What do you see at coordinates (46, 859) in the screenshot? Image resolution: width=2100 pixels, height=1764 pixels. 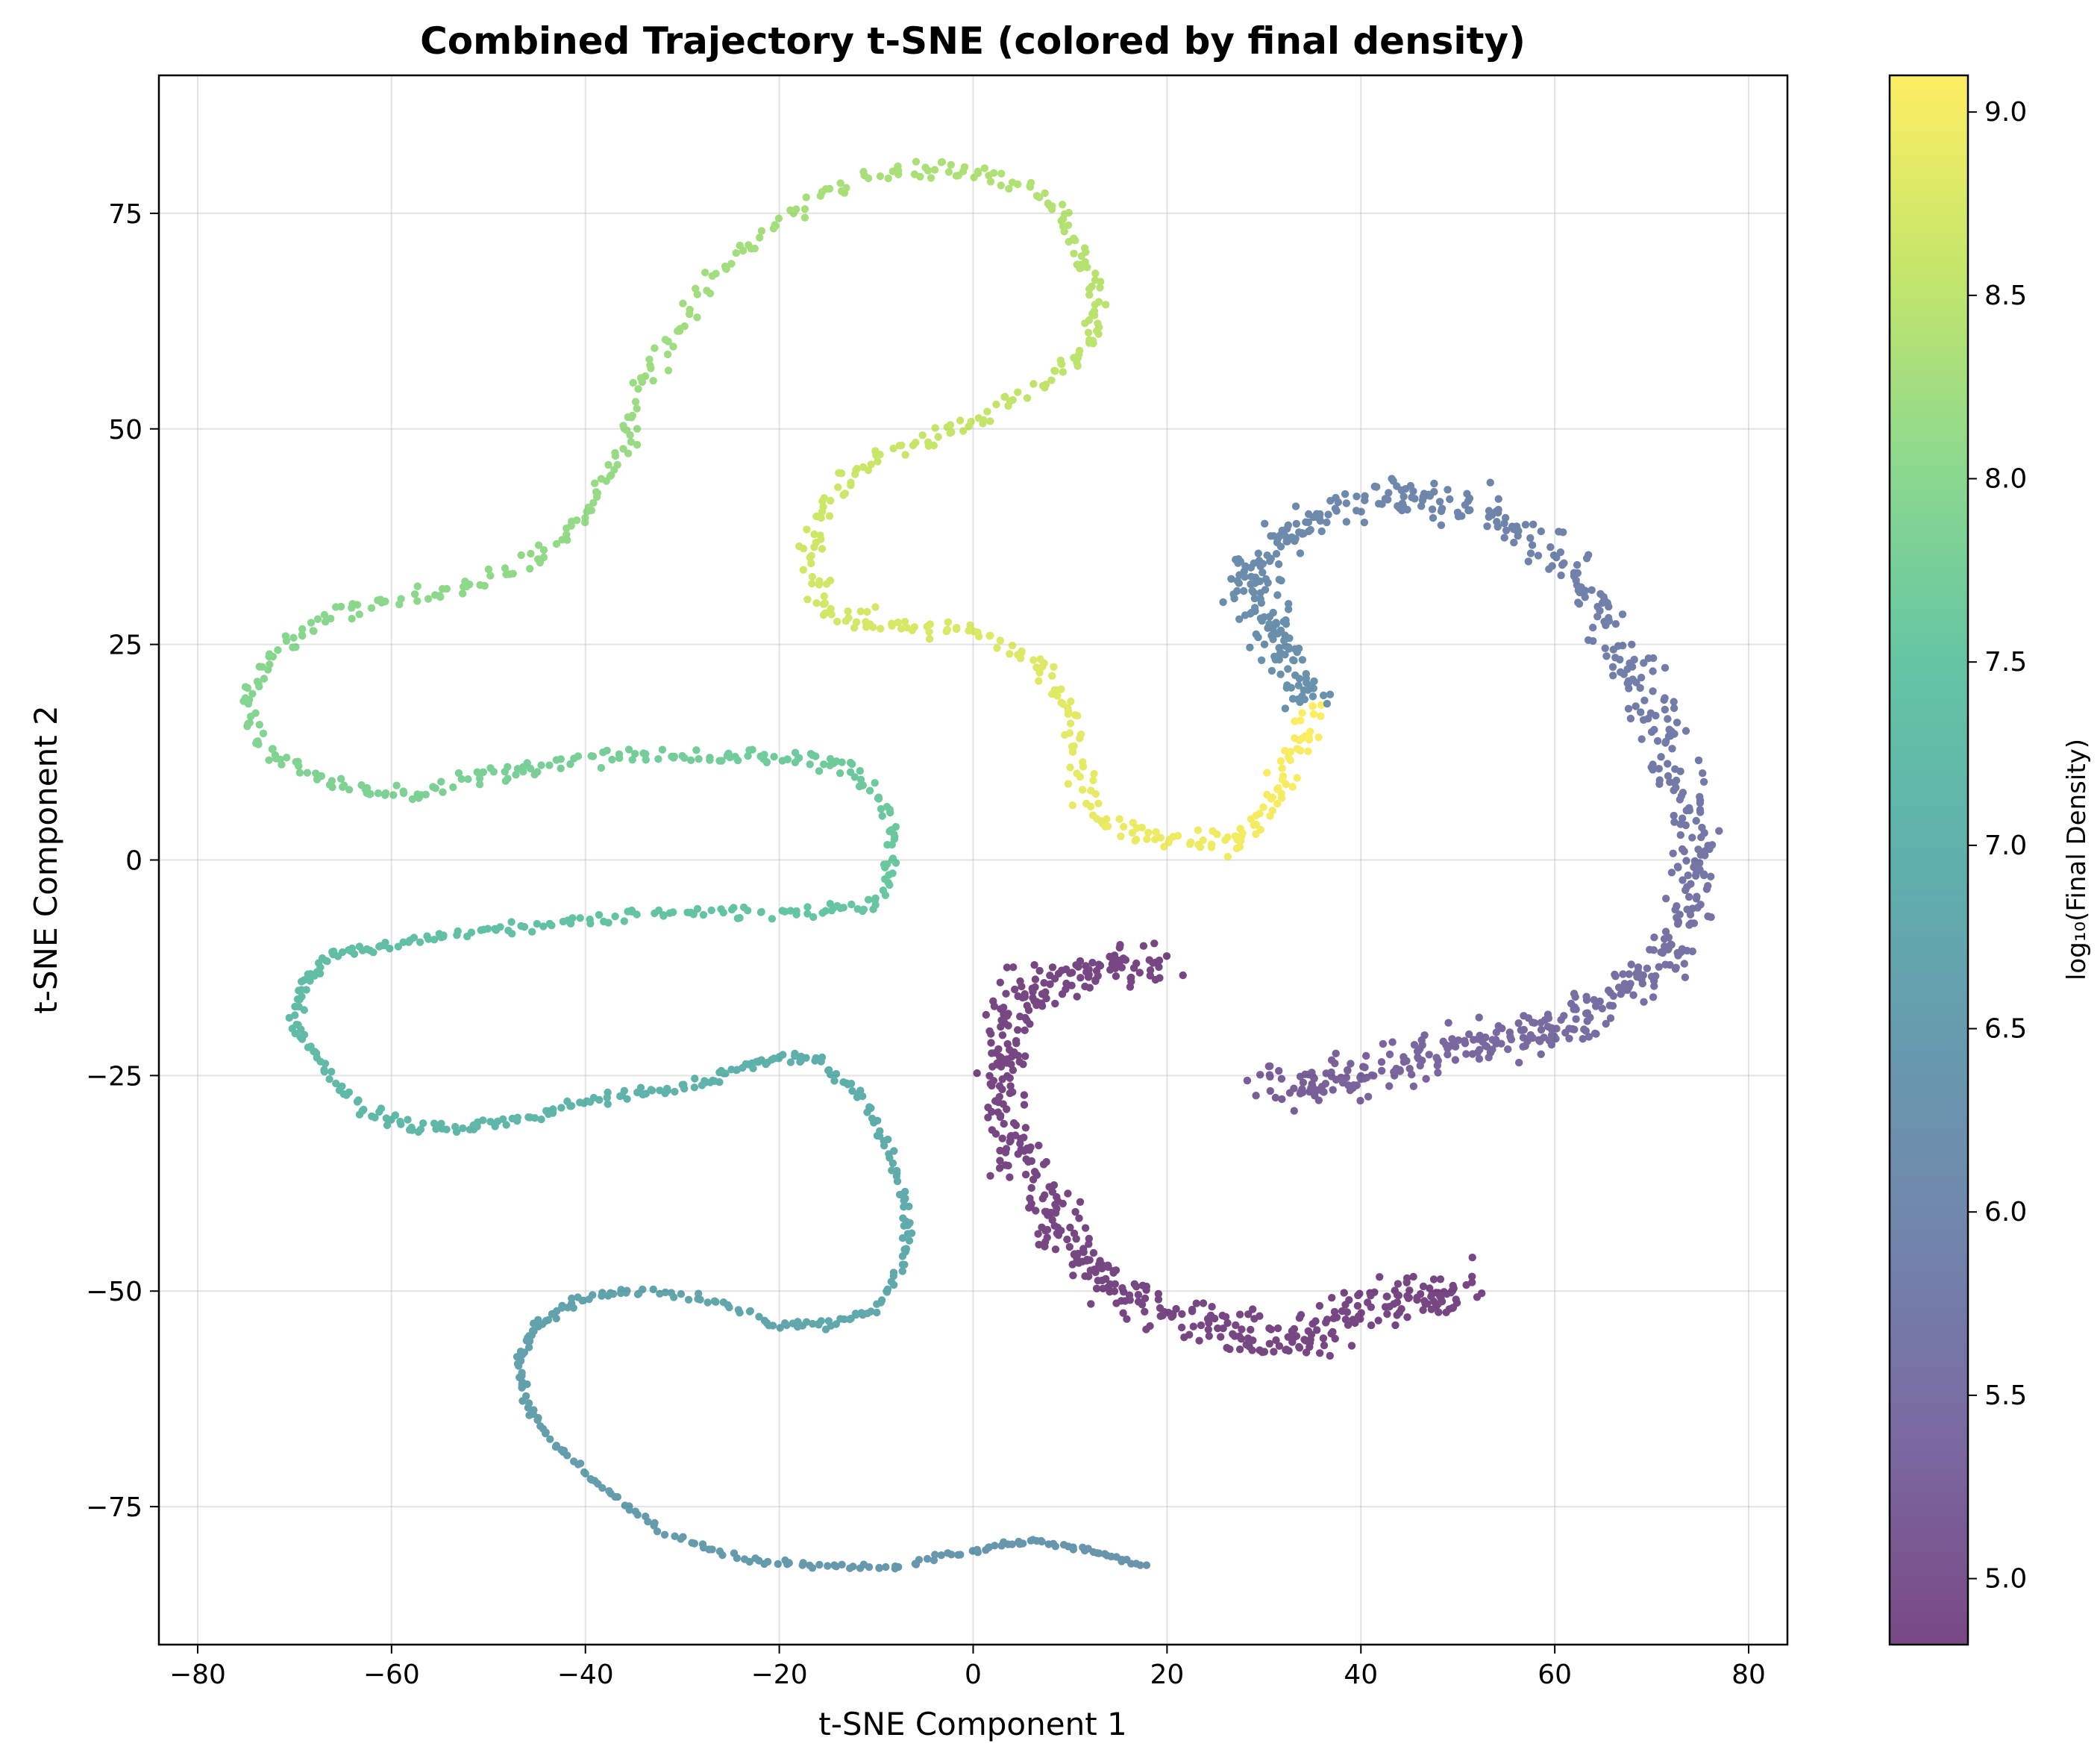 I see `y-axis-label: t-SNE Component 2` at bounding box center [46, 859].